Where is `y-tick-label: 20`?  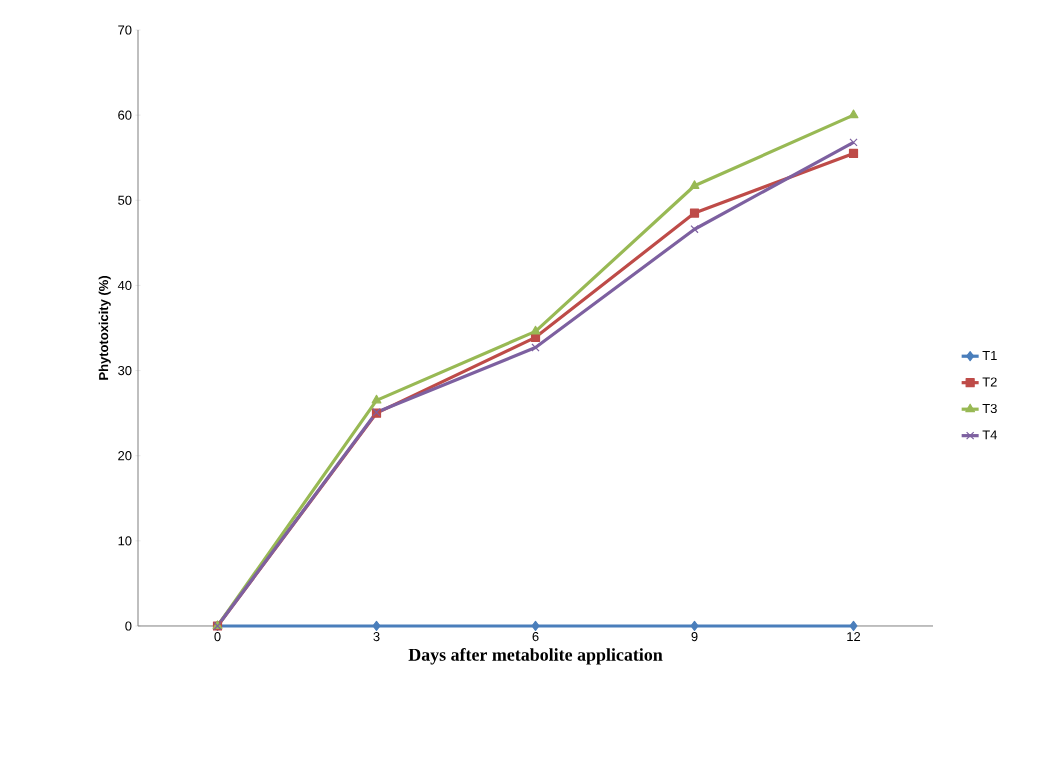
y-tick-label: 20 is located at coordinates (125, 456).